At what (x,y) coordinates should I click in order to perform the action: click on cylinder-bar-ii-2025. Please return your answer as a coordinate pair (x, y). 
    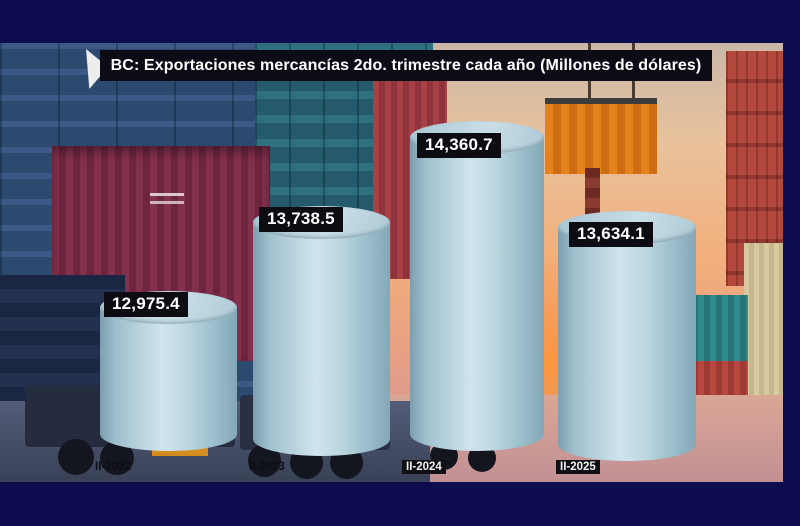
    Looking at the image, I should click on (627, 336).